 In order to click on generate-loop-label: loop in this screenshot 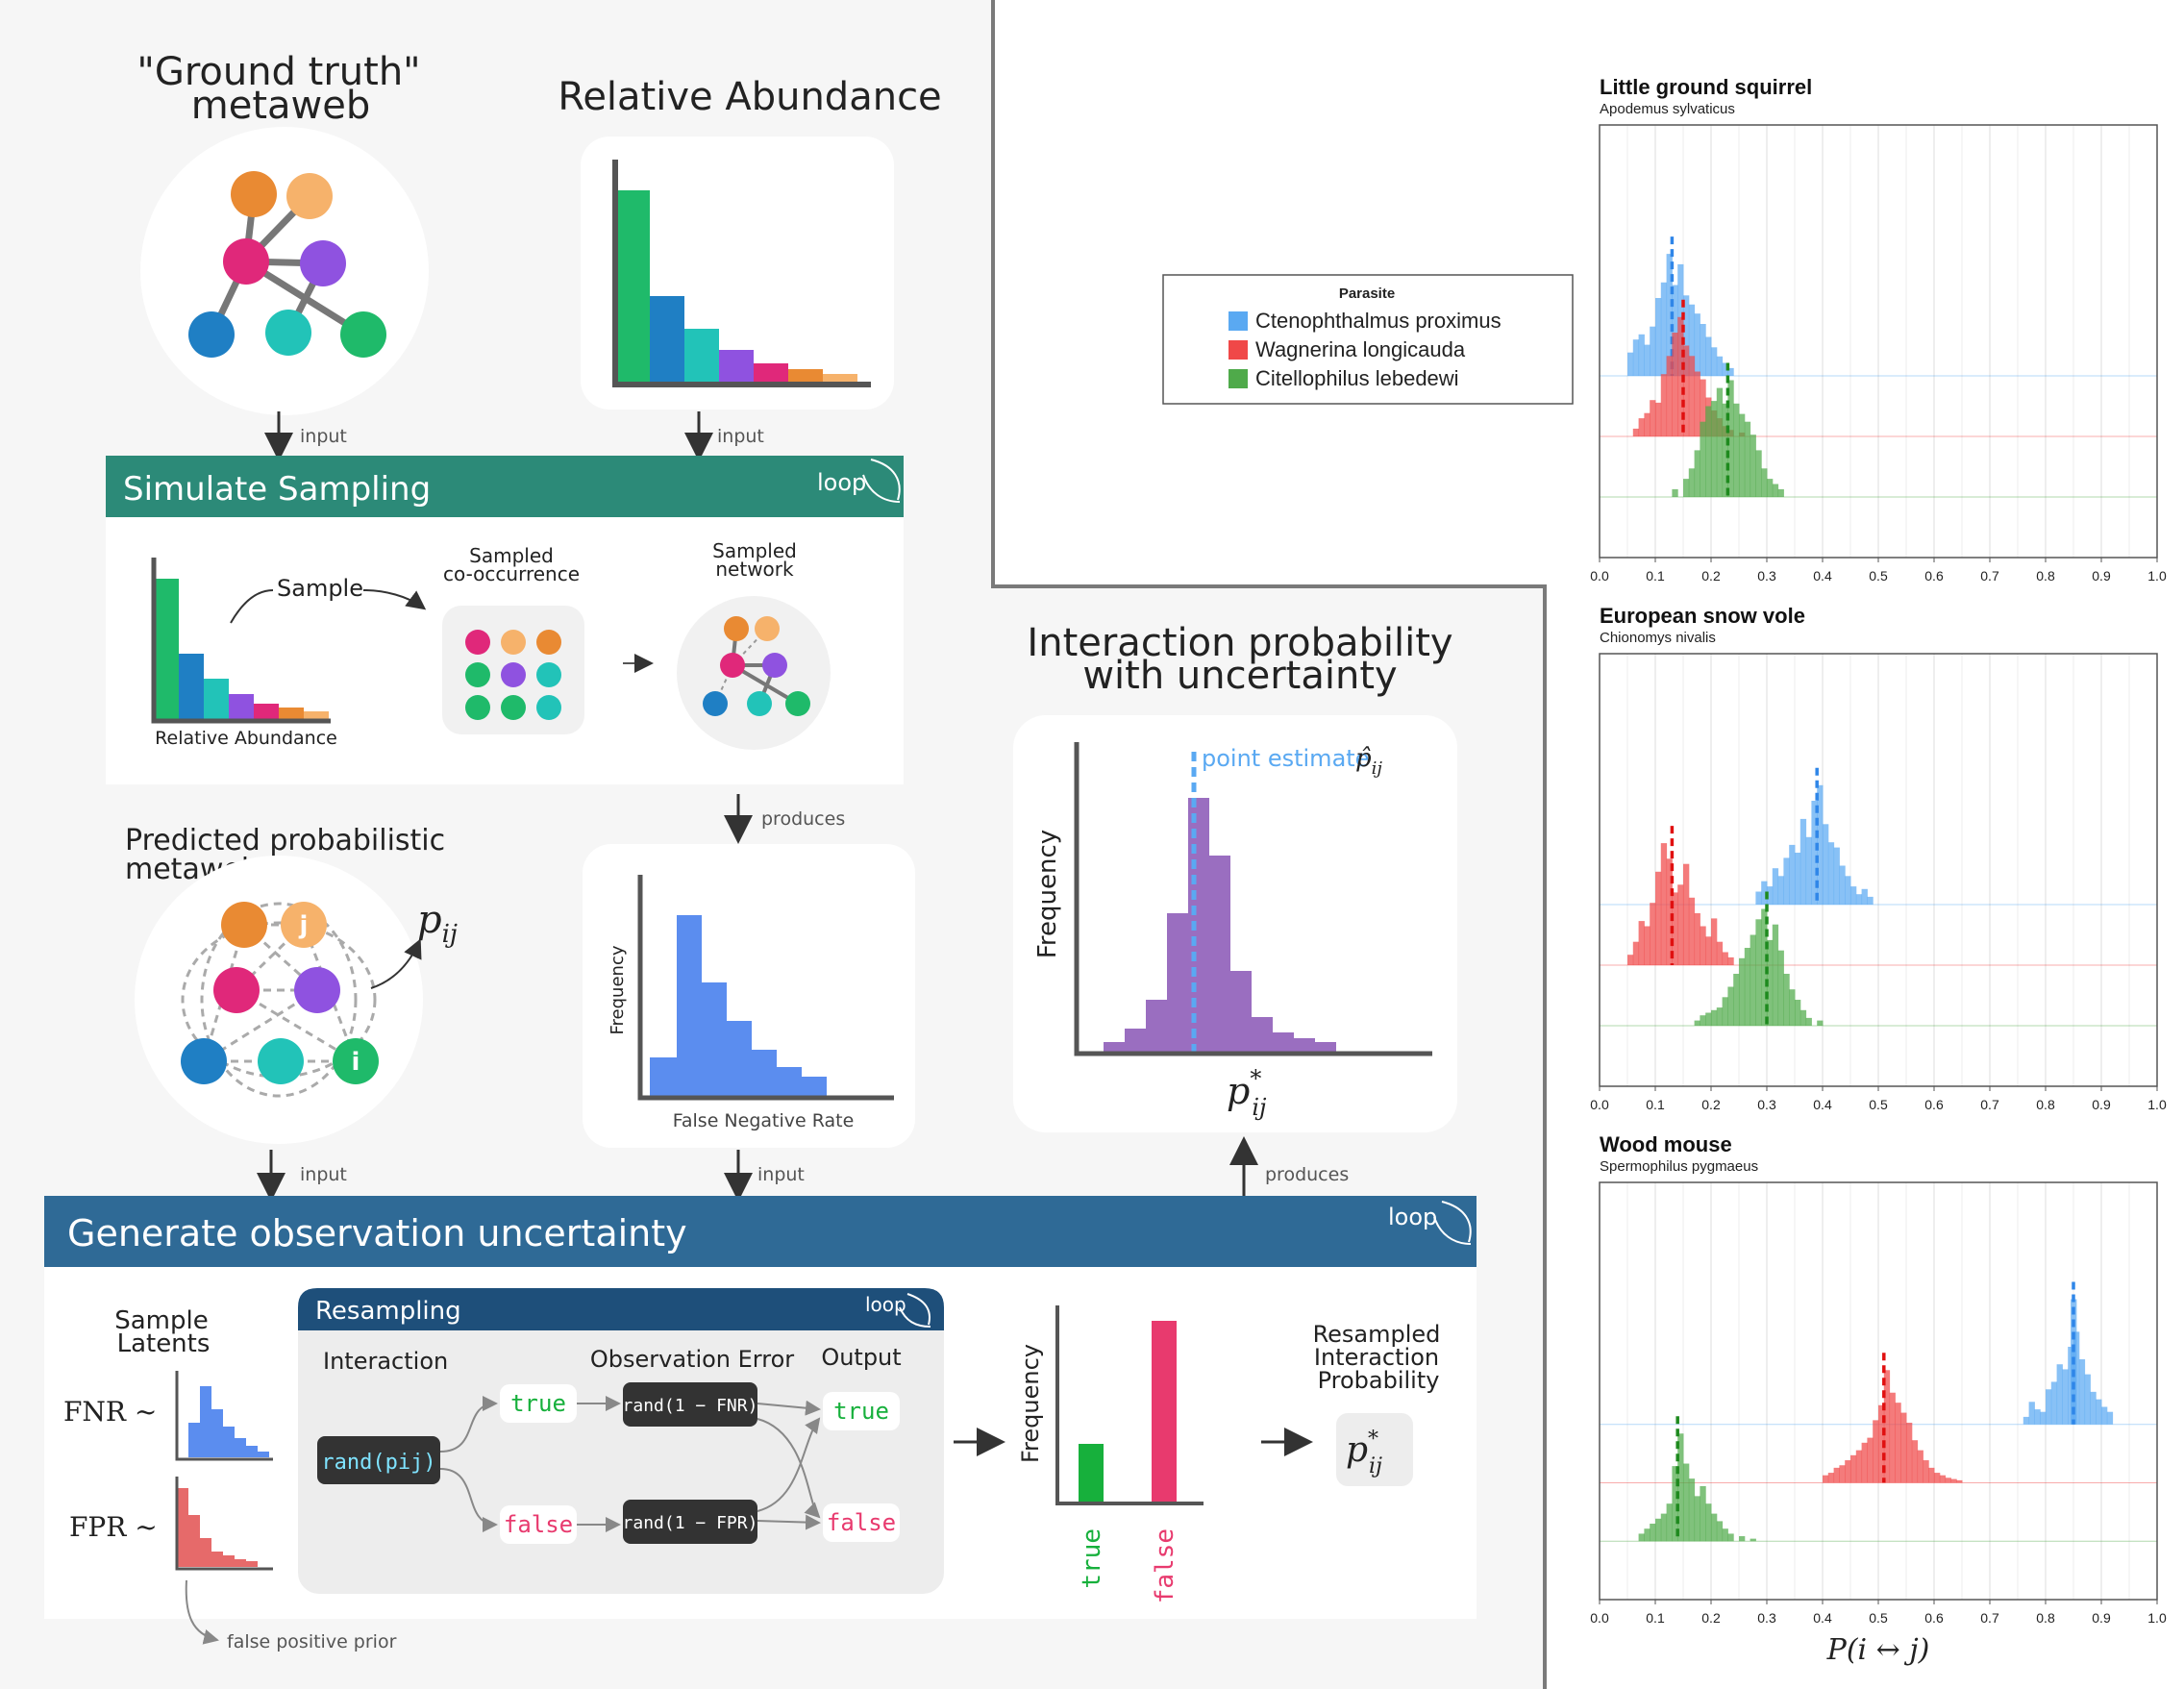, I will do `click(1413, 1217)`.